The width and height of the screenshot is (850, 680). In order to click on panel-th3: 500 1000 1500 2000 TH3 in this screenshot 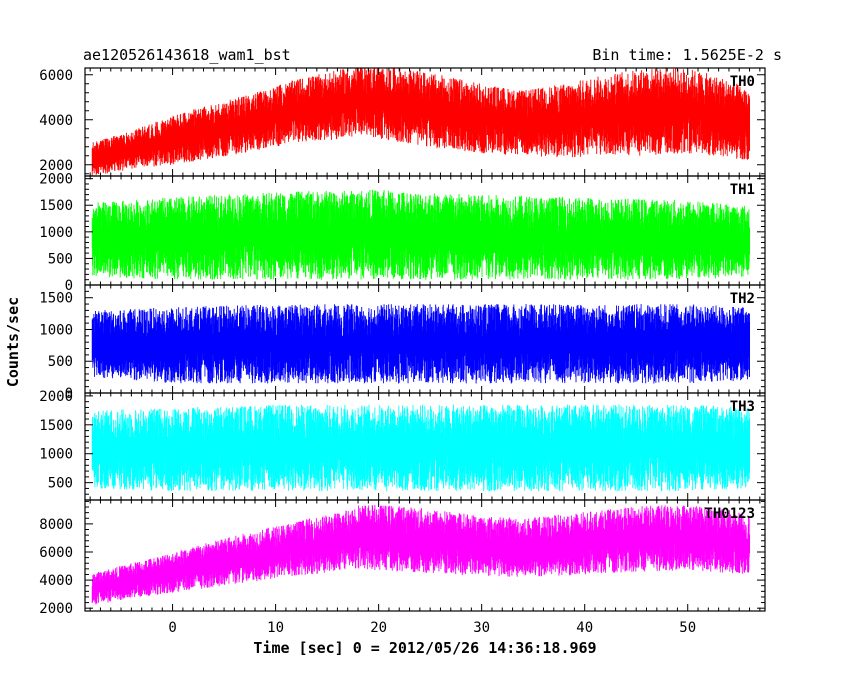, I will do `click(402, 445)`.